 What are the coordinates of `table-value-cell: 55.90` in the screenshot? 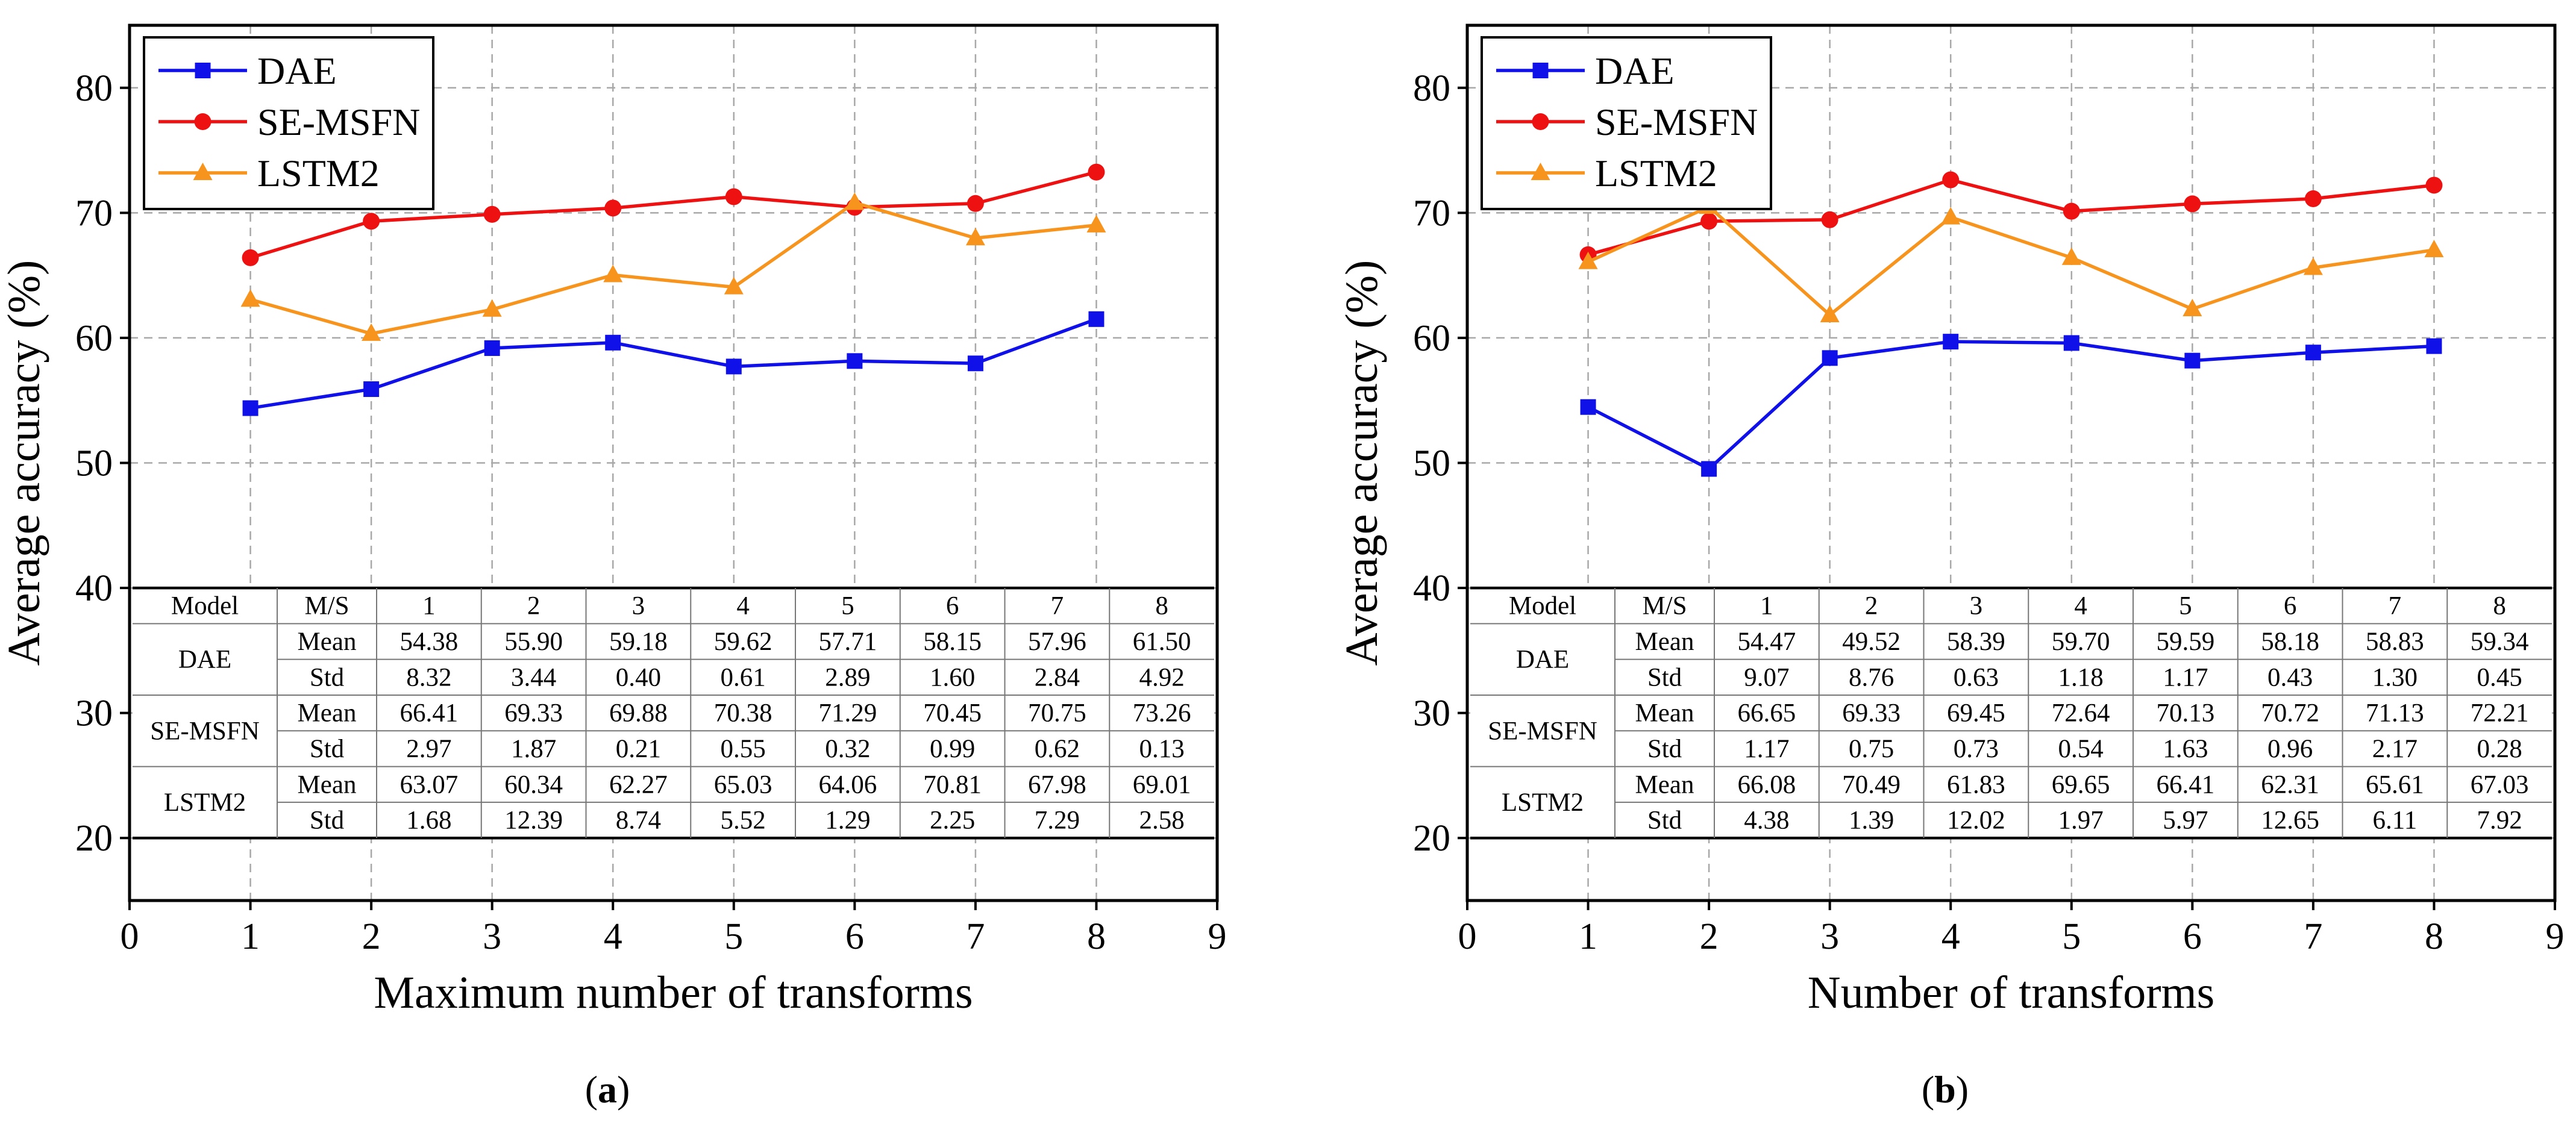 It's located at (533, 642).